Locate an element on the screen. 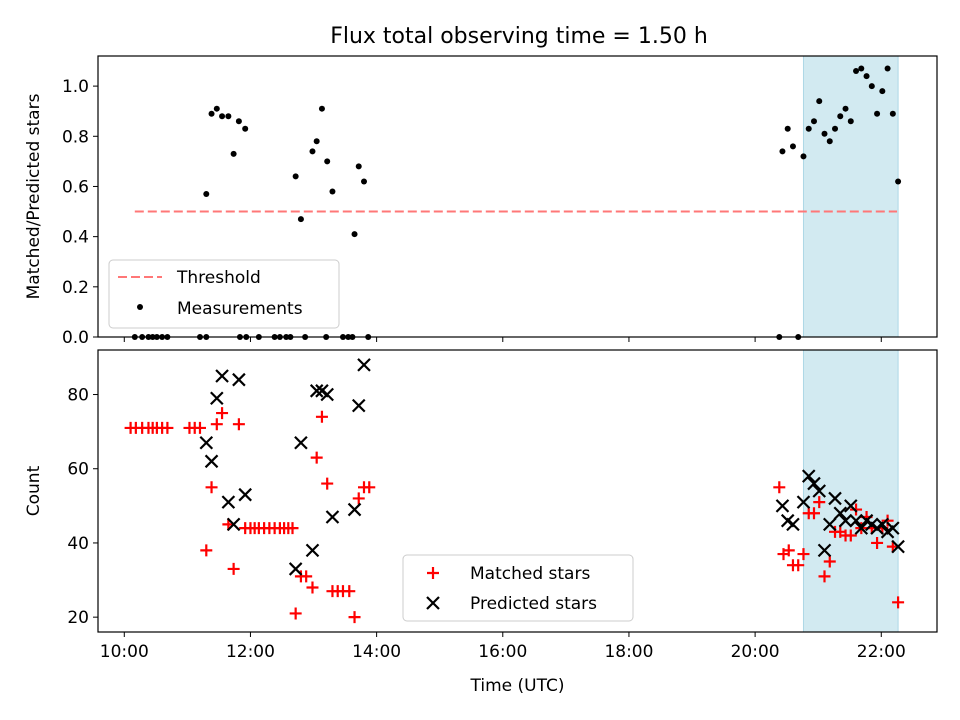  legend: Matched stars Predicted stars is located at coordinates (518, 588).